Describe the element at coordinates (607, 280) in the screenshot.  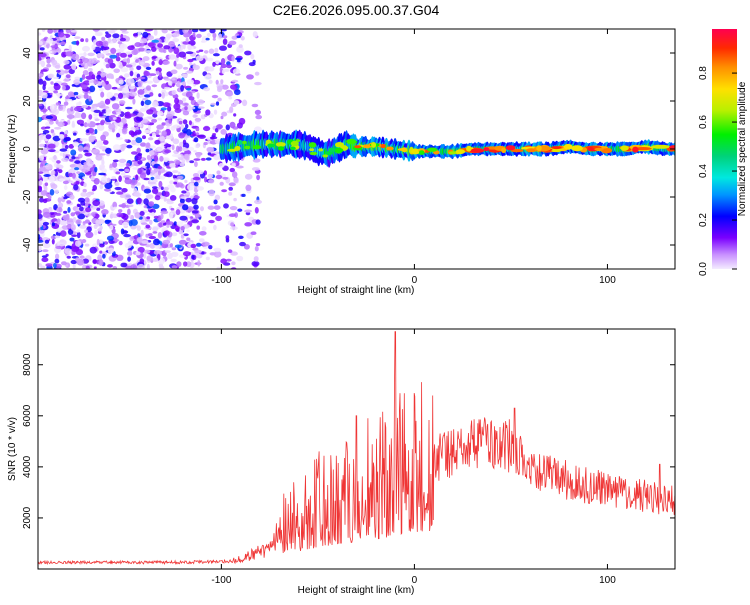
I see `spectrogram-x-tick-label: 100` at that location.